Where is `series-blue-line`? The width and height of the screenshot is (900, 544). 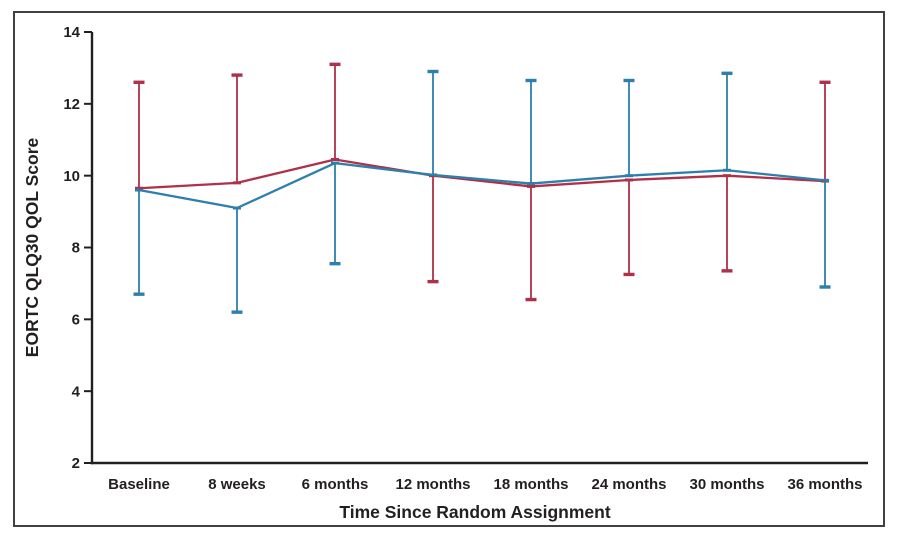
series-blue-line is located at coordinates (482, 185).